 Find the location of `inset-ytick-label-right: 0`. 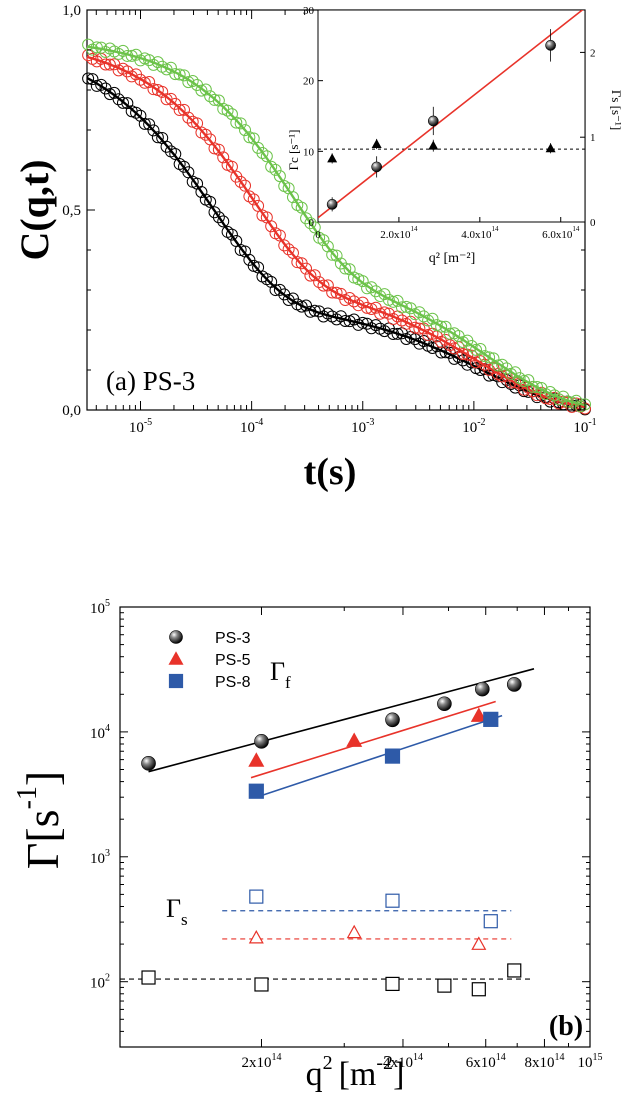

inset-ytick-label-right: 0 is located at coordinates (593, 223).